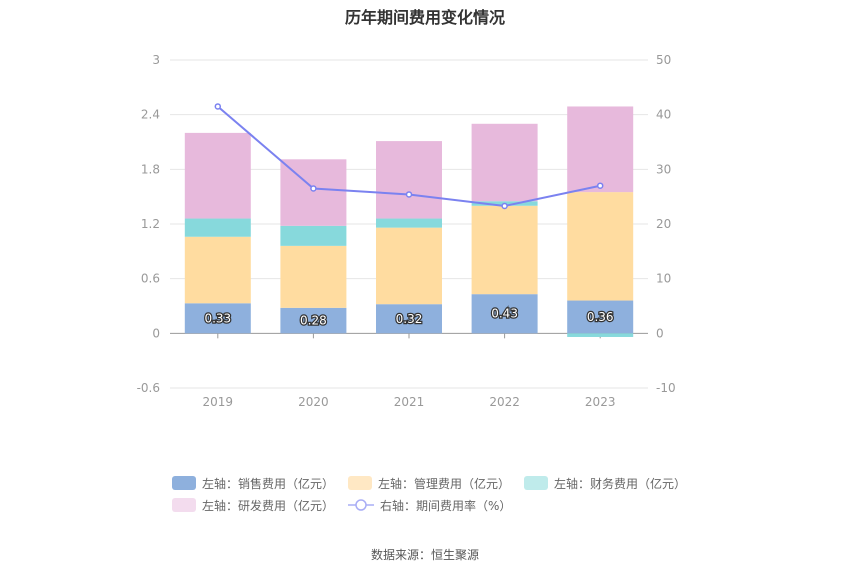 The width and height of the screenshot is (850, 575). Describe the element at coordinates (268, 483) in the screenshot. I see `legend-label-sales: 左轴：销售费用（亿元）` at that location.